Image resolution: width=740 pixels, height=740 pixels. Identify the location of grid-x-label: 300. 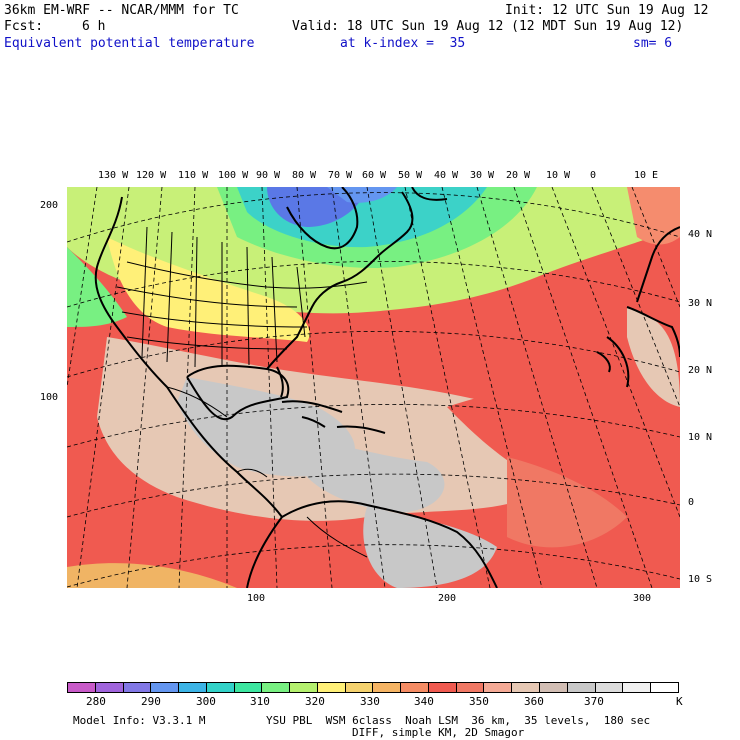
(642, 598).